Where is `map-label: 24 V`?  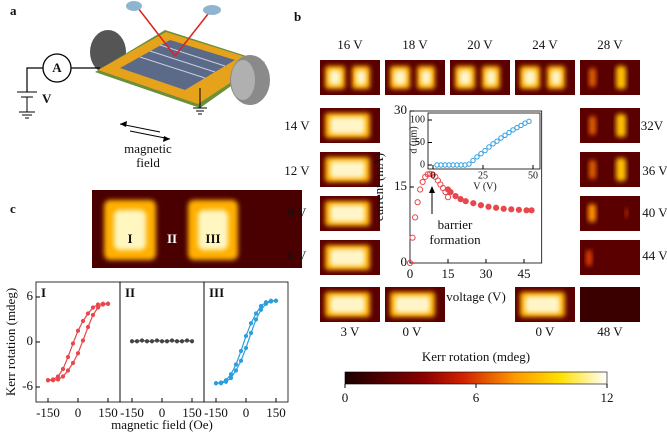
map-label: 24 V is located at coordinates (545, 44).